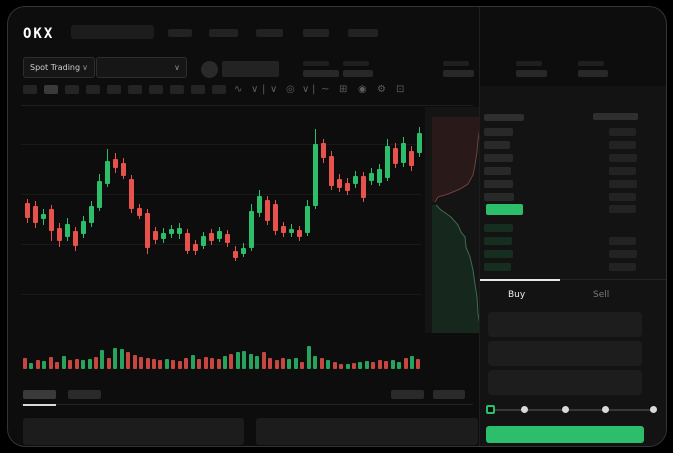 This screenshot has width=673, height=453. I want to click on fullscreen-icon: ⊡, so click(400, 89).